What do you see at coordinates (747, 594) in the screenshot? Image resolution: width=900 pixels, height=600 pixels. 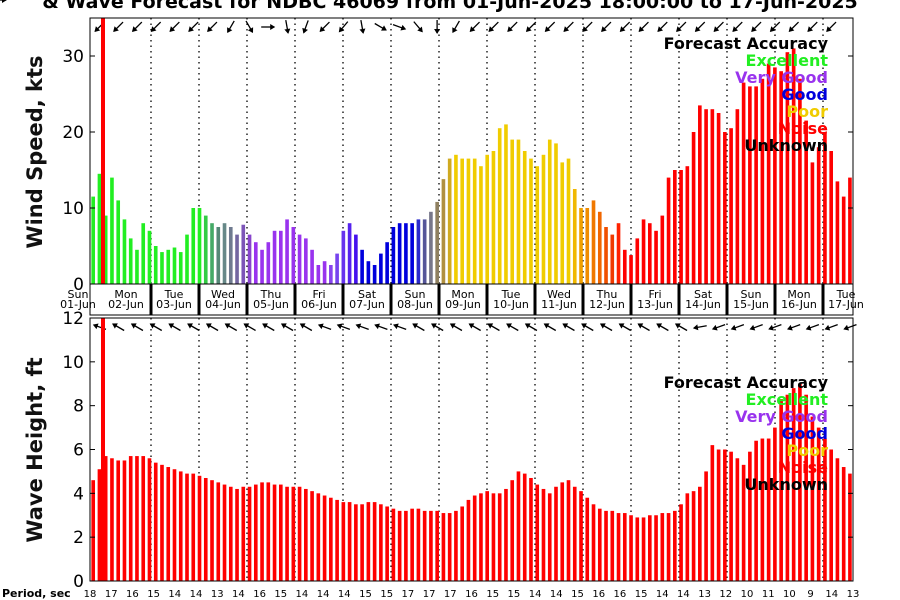 I see `period-value: 10` at bounding box center [747, 594].